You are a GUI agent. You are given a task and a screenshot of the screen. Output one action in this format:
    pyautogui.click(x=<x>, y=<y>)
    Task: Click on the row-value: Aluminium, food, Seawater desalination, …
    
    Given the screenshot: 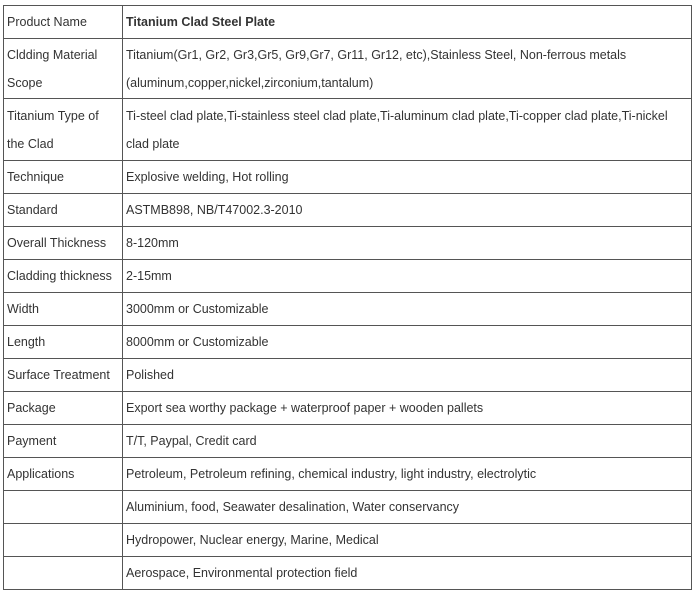 What is the action you would take?
    pyautogui.click(x=407, y=507)
    